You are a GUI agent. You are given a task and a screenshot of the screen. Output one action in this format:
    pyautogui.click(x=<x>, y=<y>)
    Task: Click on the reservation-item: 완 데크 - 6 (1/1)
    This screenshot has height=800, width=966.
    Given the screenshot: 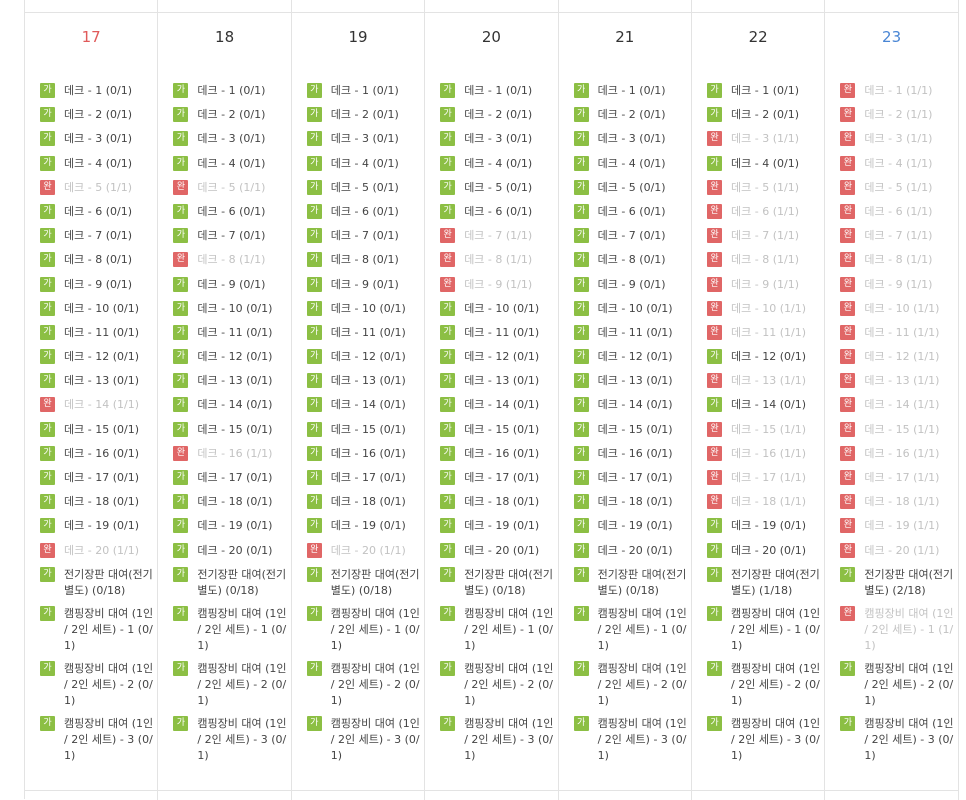 What is the action you would take?
    pyautogui.click(x=896, y=211)
    